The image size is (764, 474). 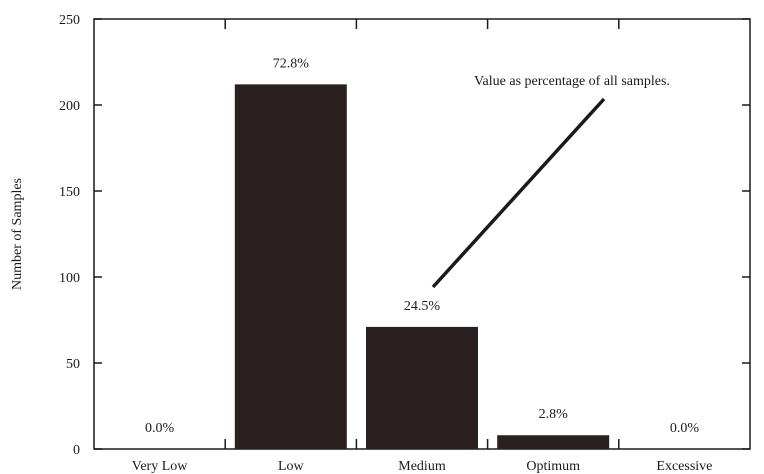 What do you see at coordinates (572, 81) in the screenshot?
I see `annotation-text: Value as percentage of all samples.` at bounding box center [572, 81].